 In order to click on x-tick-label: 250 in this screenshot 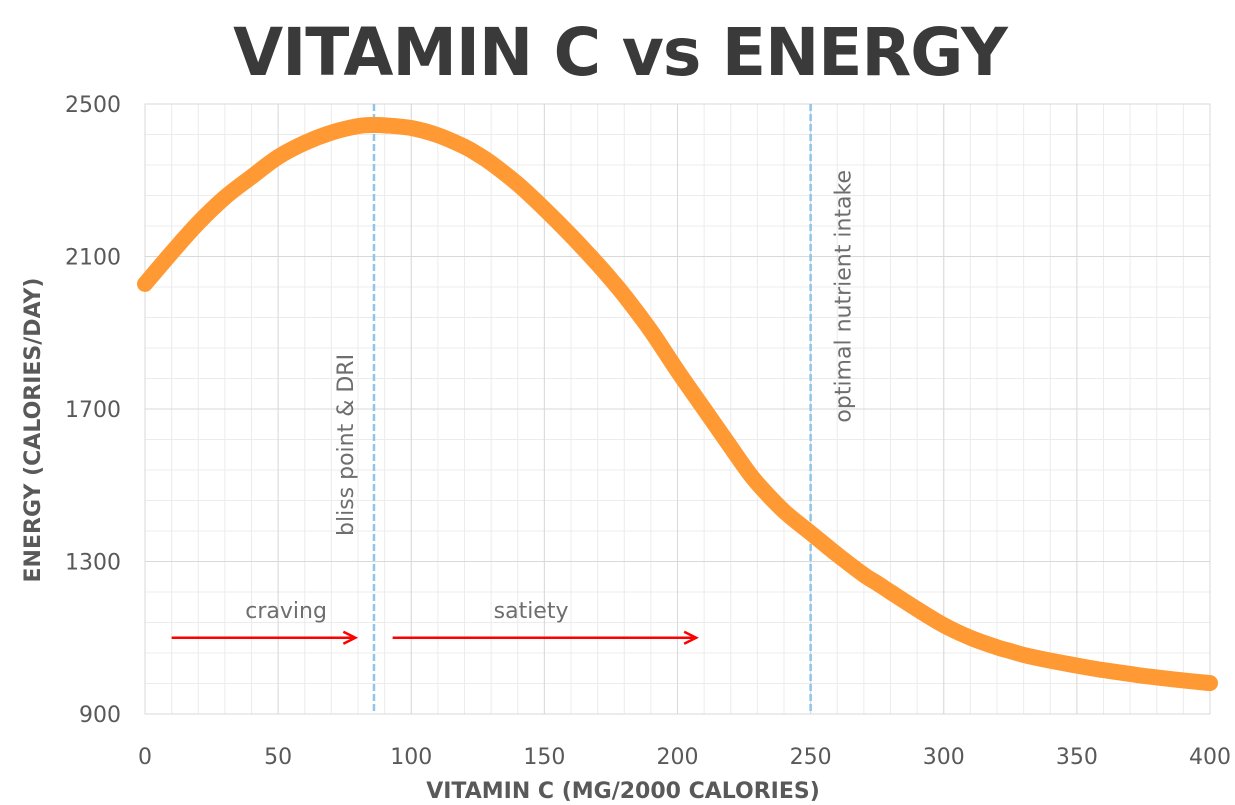, I will do `click(811, 757)`.